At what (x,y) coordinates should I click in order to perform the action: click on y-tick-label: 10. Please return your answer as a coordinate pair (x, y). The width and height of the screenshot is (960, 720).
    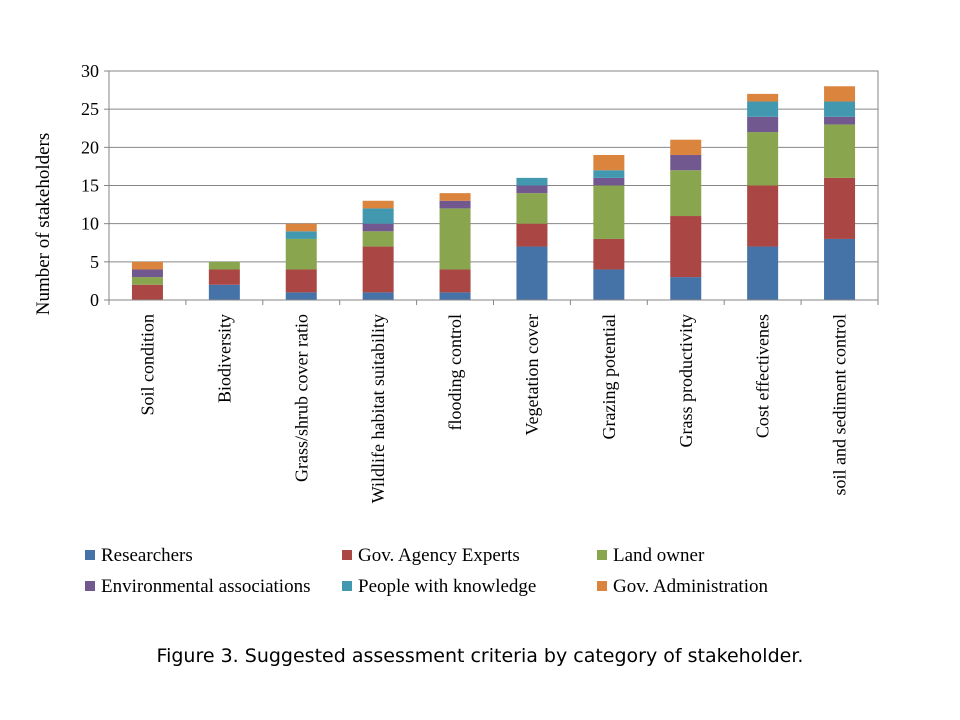
    Looking at the image, I should click on (90, 224).